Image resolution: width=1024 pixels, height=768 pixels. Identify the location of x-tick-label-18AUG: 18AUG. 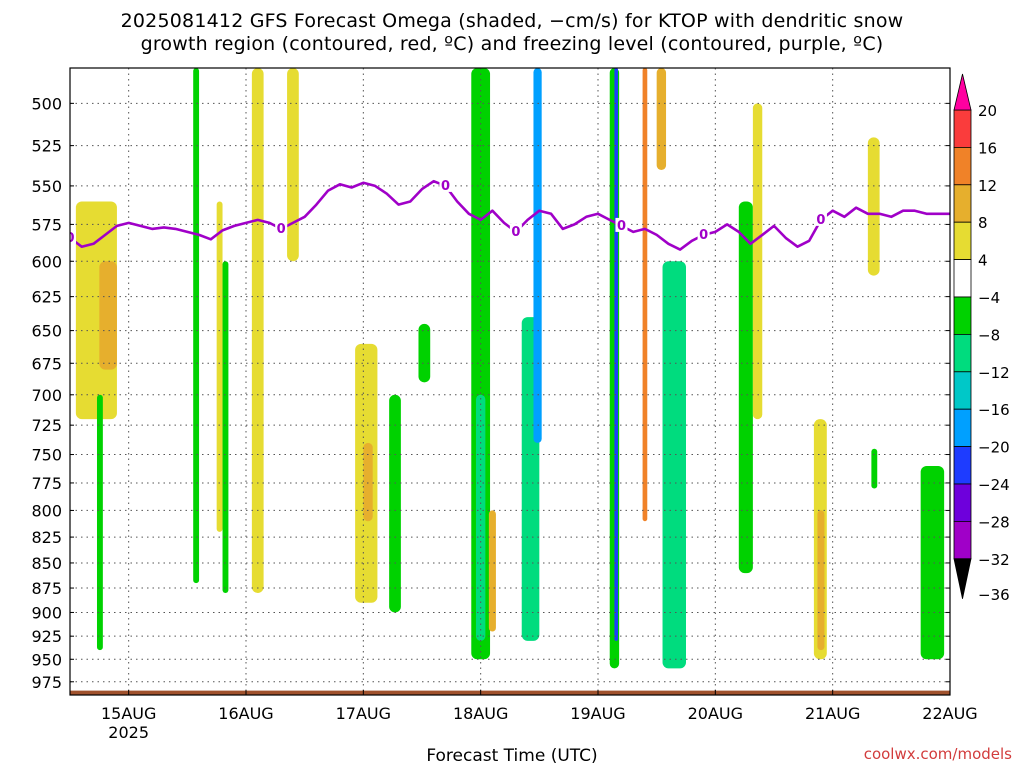
(480, 713).